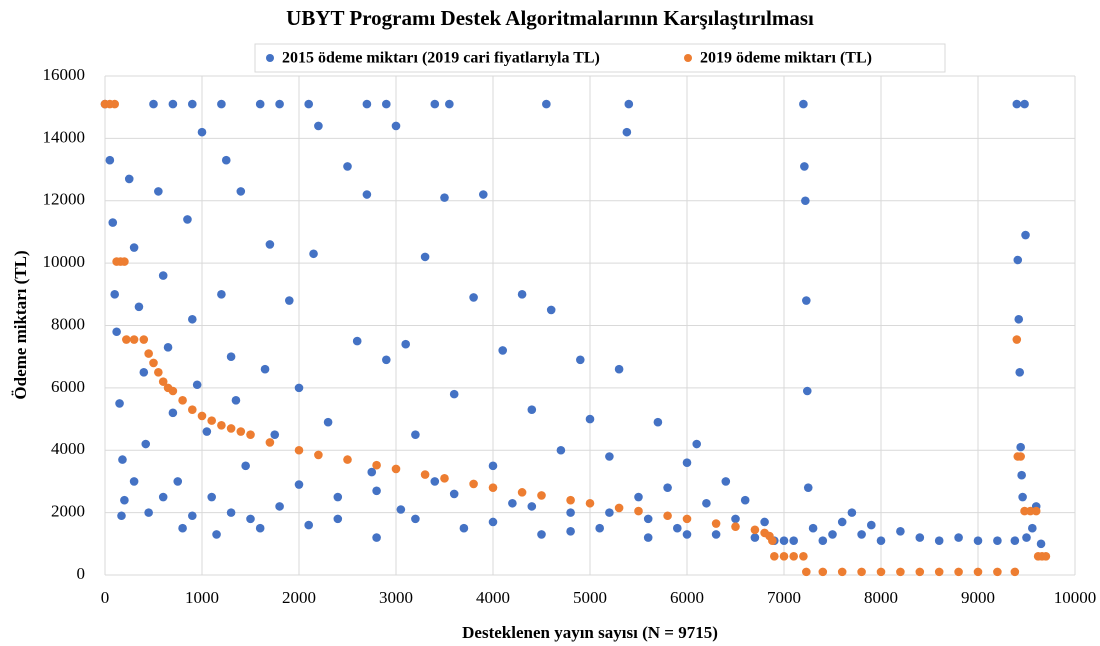  Describe the element at coordinates (784, 597) in the screenshot. I see `x-tick-label: 7000` at that location.